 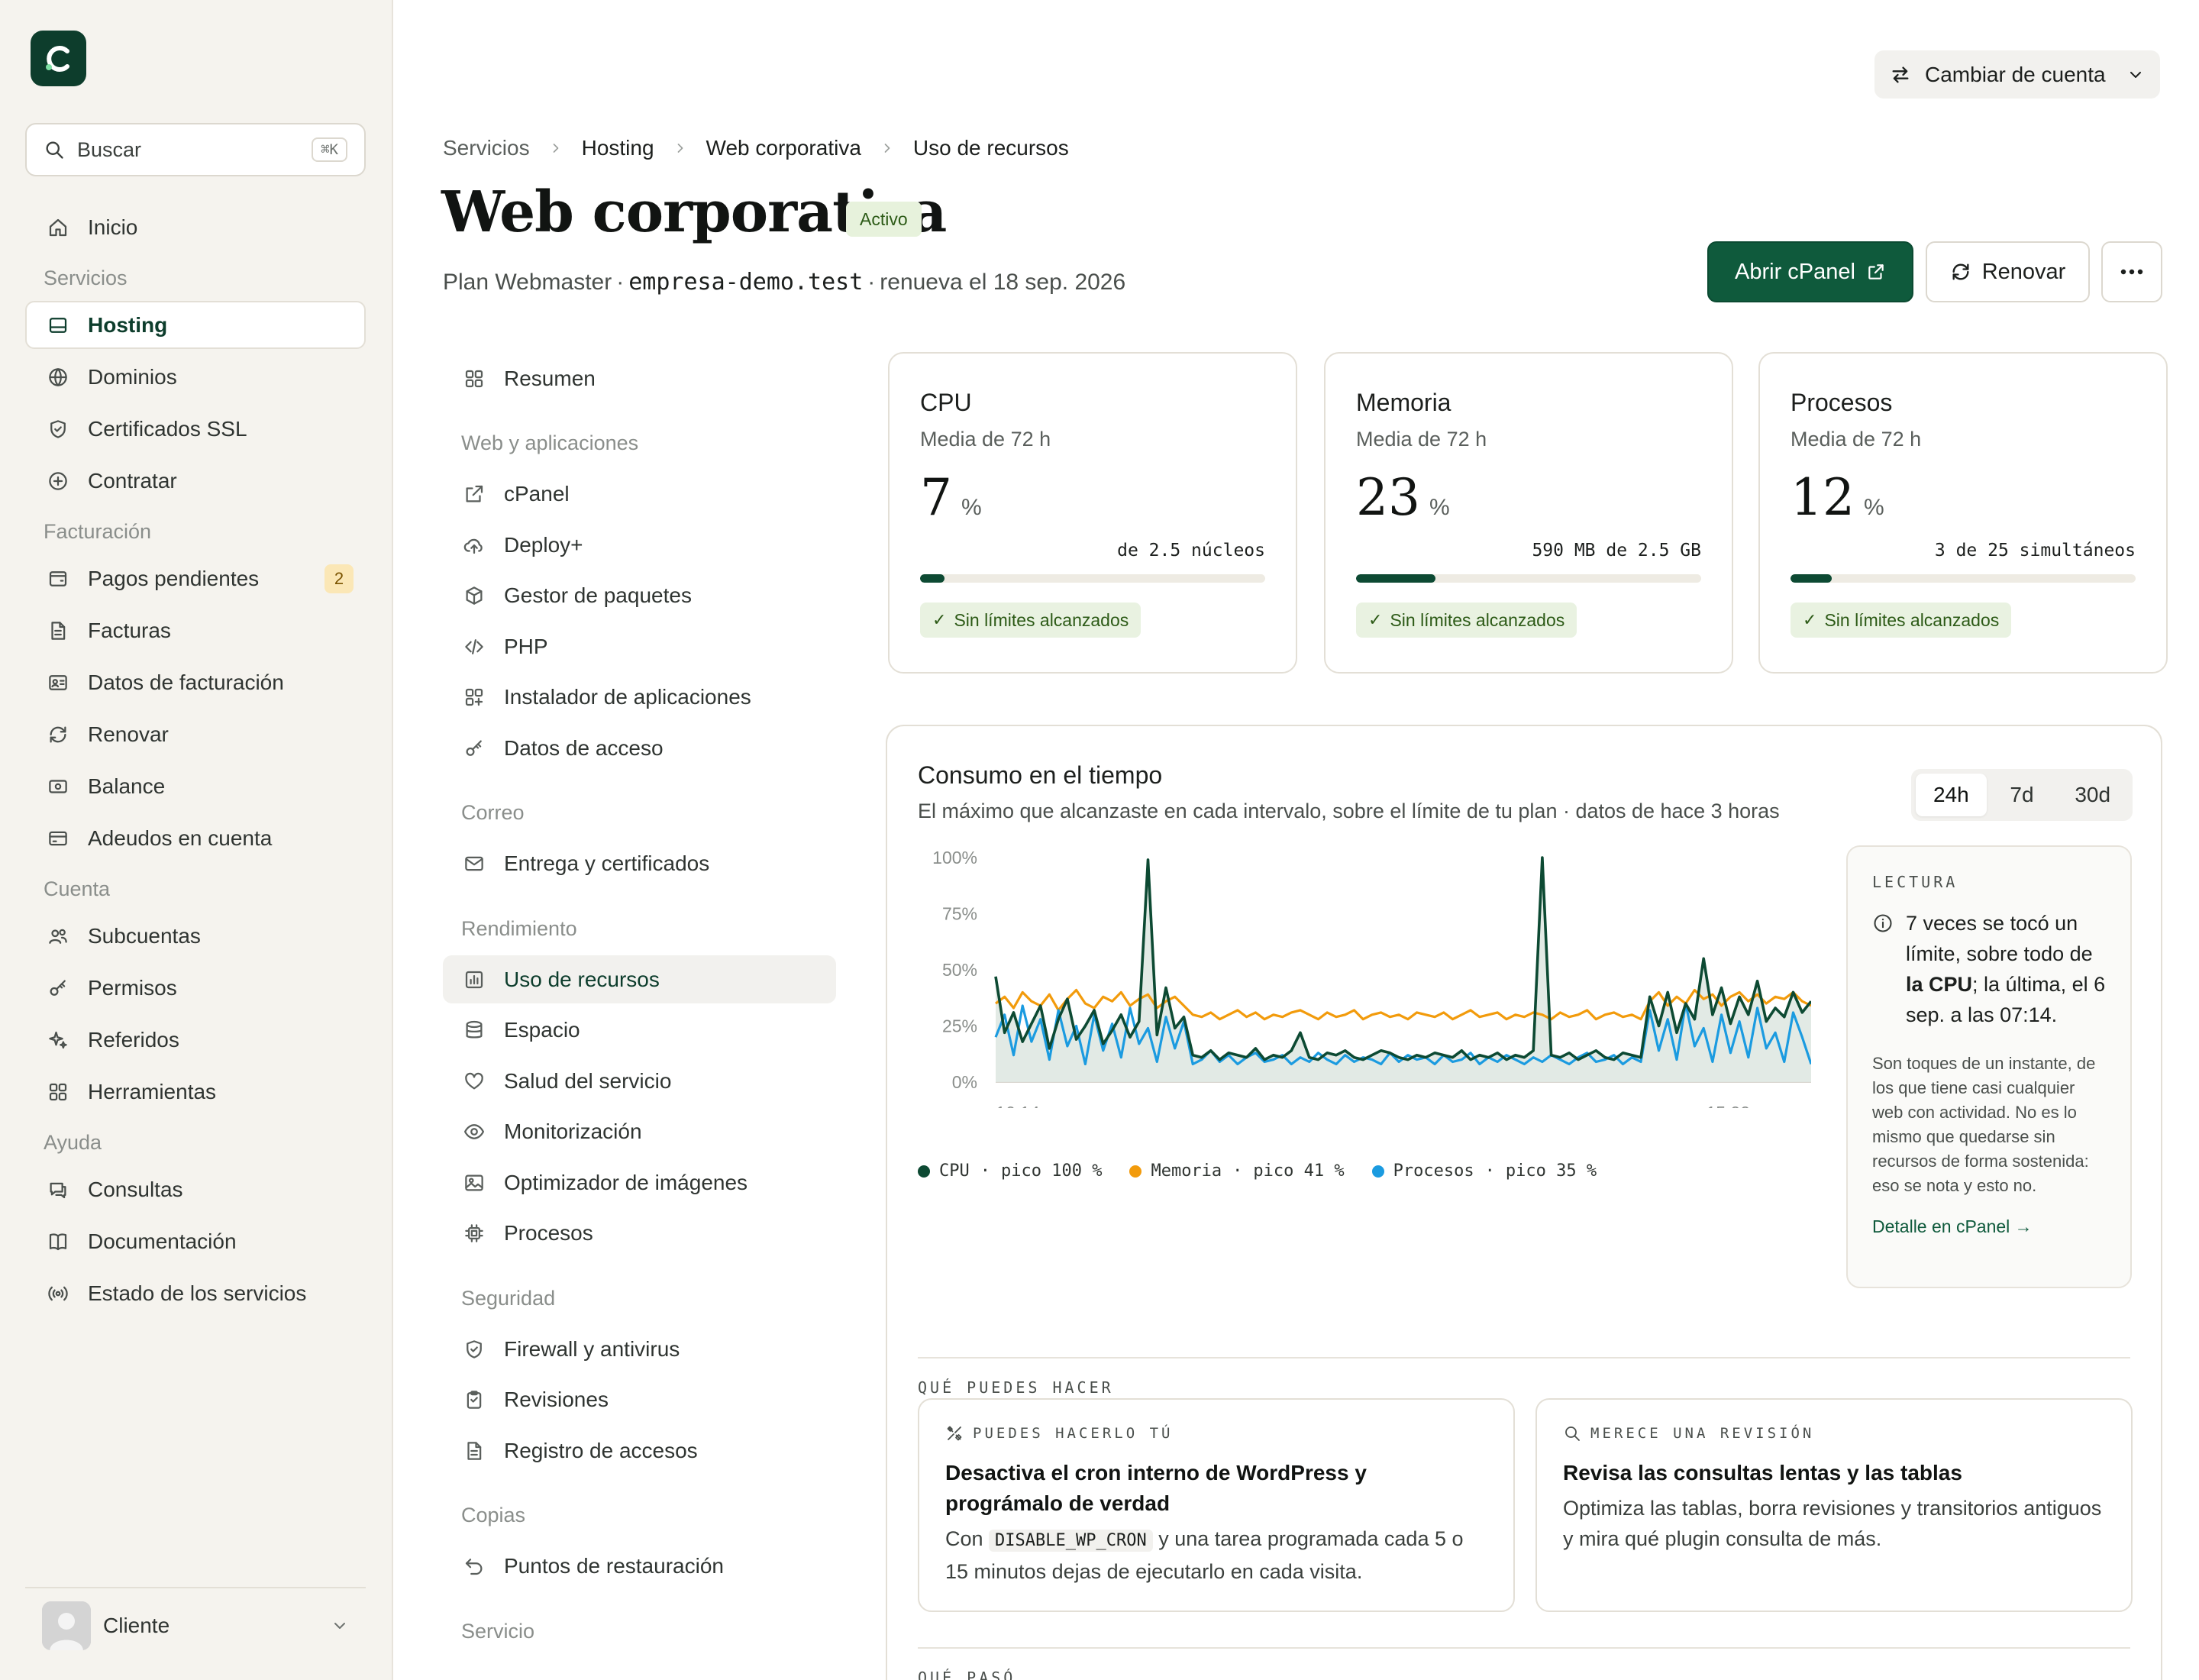 What do you see at coordinates (639, 545) in the screenshot?
I see `subnav-item-deploy: Deploy+` at bounding box center [639, 545].